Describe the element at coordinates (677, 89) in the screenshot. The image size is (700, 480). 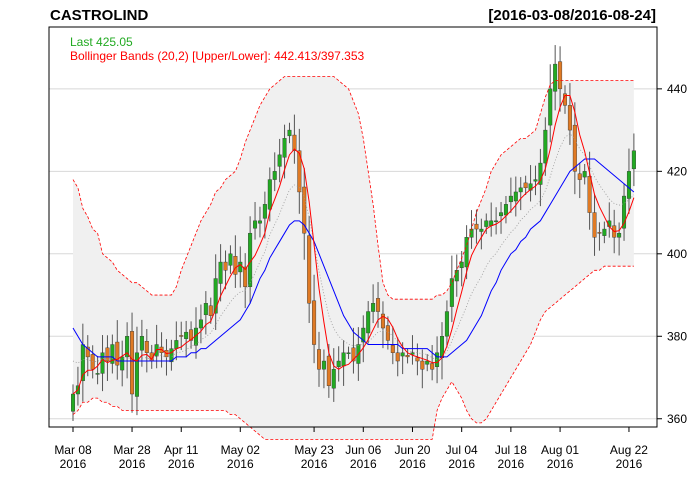
I see `y-tick-label: 440` at that location.